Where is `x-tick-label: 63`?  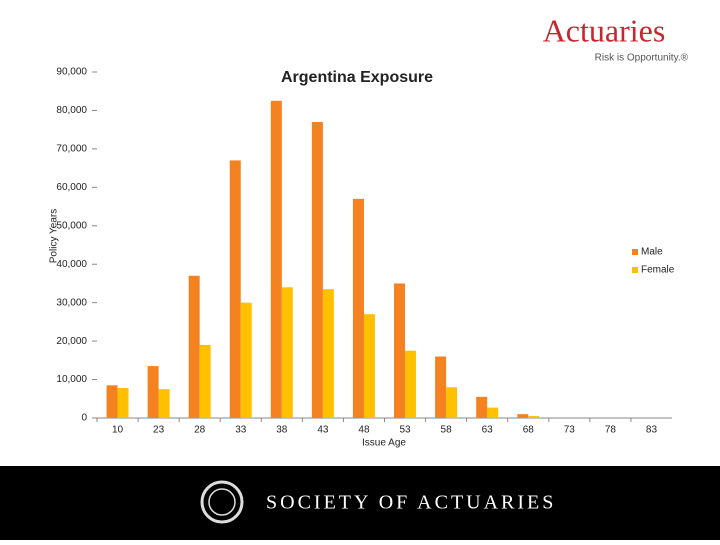 x-tick-label: 63 is located at coordinates (488, 430).